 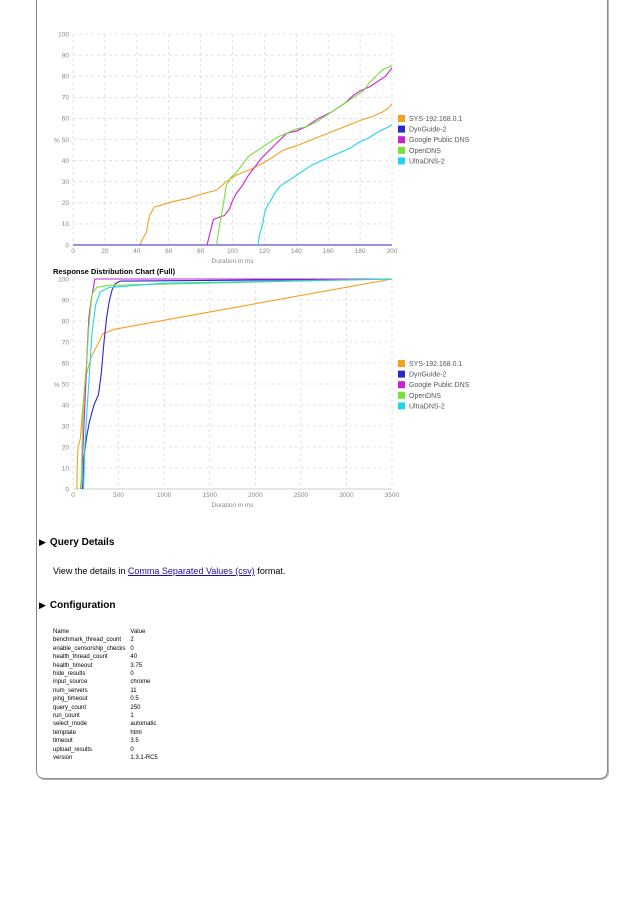 What do you see at coordinates (107, 708) in the screenshot?
I see `table-row: query_count 250` at bounding box center [107, 708].